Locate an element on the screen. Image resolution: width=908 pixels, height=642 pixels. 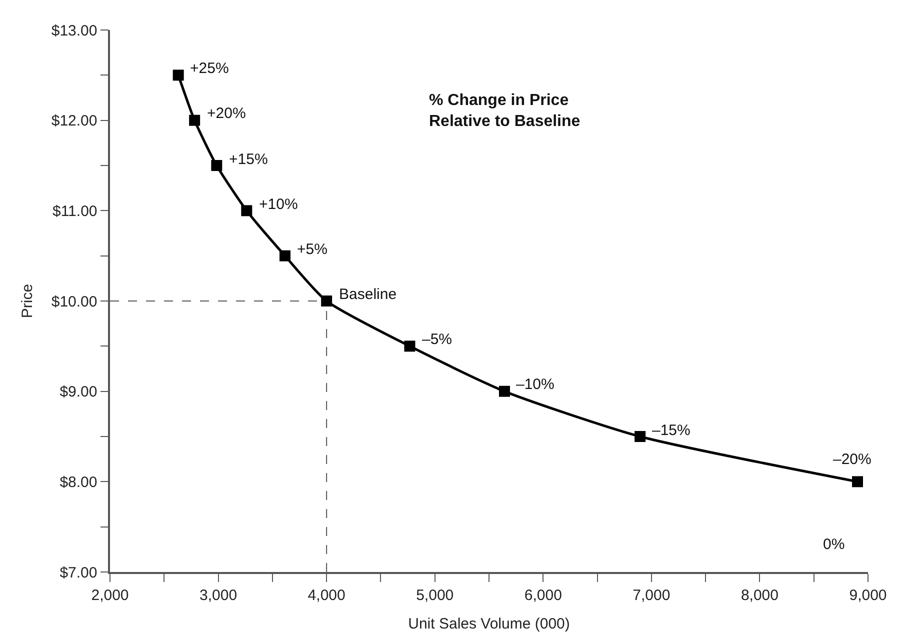
x-tick-label: 7,000 is located at coordinates (651, 595).